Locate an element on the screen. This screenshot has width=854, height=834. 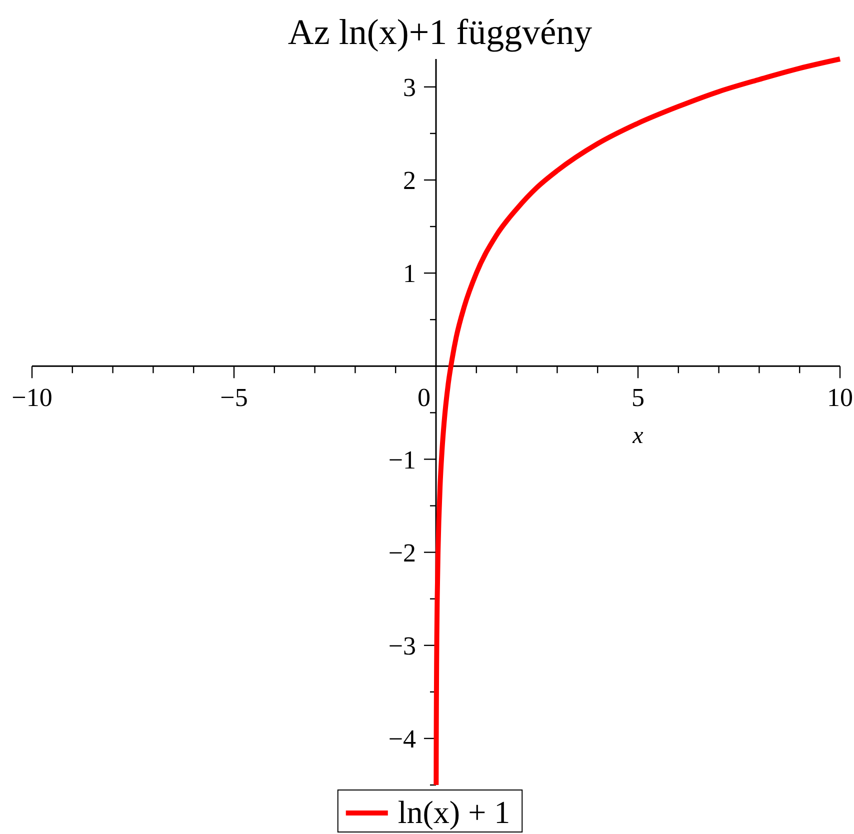
y-tick-label: 3 is located at coordinates (409, 87).